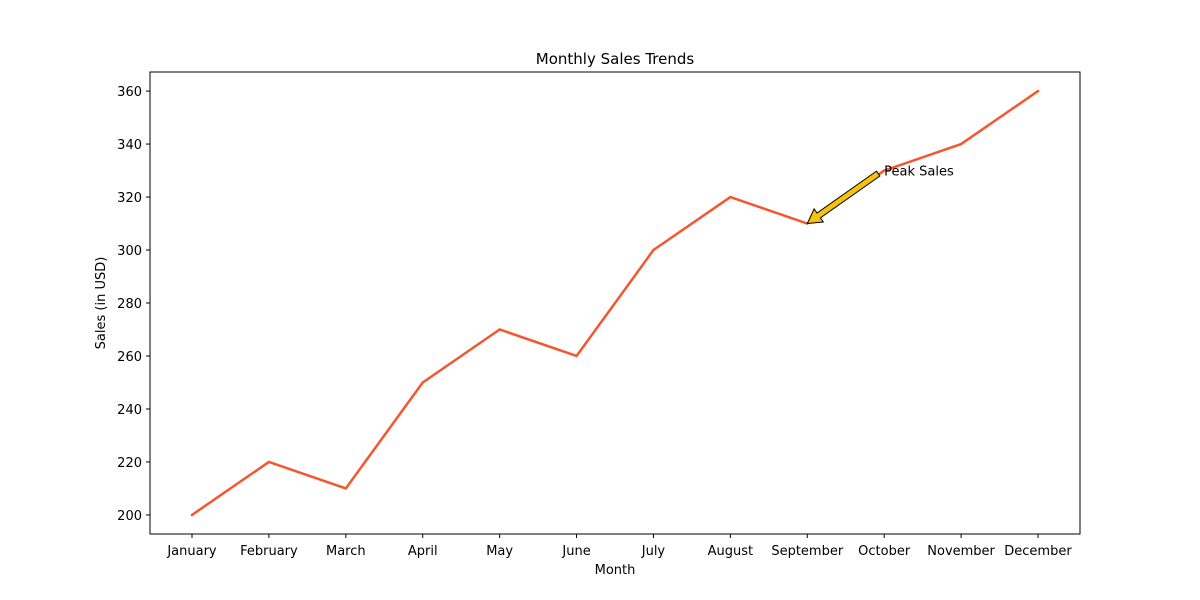 The width and height of the screenshot is (1200, 600). What do you see at coordinates (129, 92) in the screenshot?
I see `y-tick-label: 360` at bounding box center [129, 92].